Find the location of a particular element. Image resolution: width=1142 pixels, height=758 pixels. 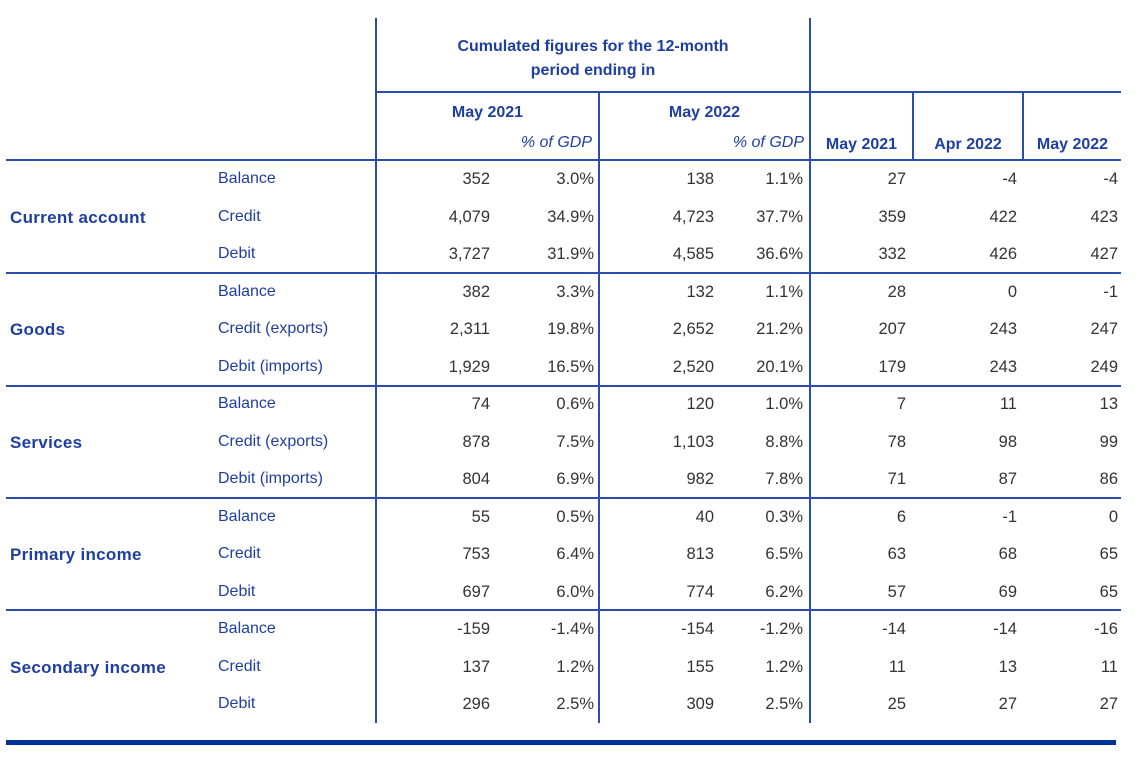

table-cell: 6.4% is located at coordinates (575, 554).